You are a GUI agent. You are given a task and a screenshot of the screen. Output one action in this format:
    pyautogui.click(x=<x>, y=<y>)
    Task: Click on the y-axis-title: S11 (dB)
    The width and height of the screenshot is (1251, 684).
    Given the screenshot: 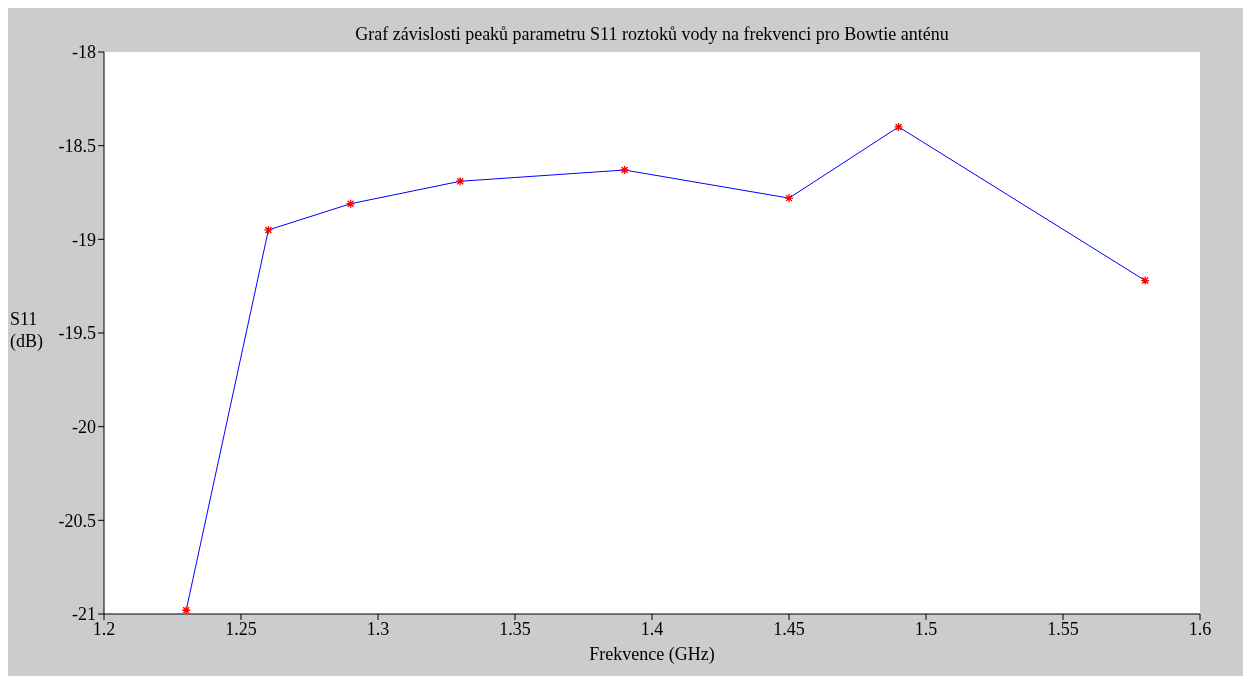 What is the action you would take?
    pyautogui.click(x=27, y=330)
    